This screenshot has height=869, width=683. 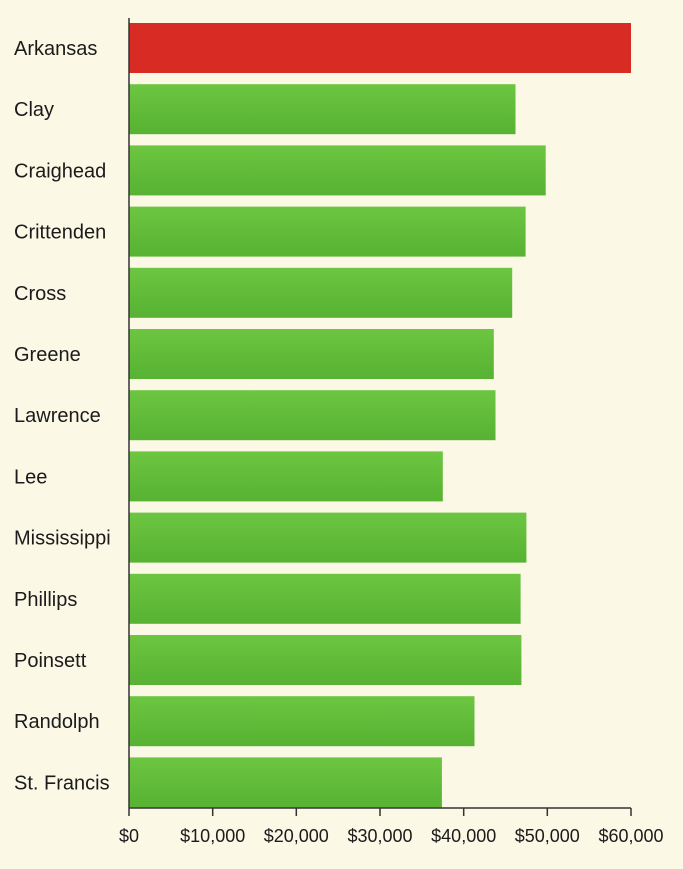 I want to click on x-tick-label-6: $60,000, so click(x=630, y=836).